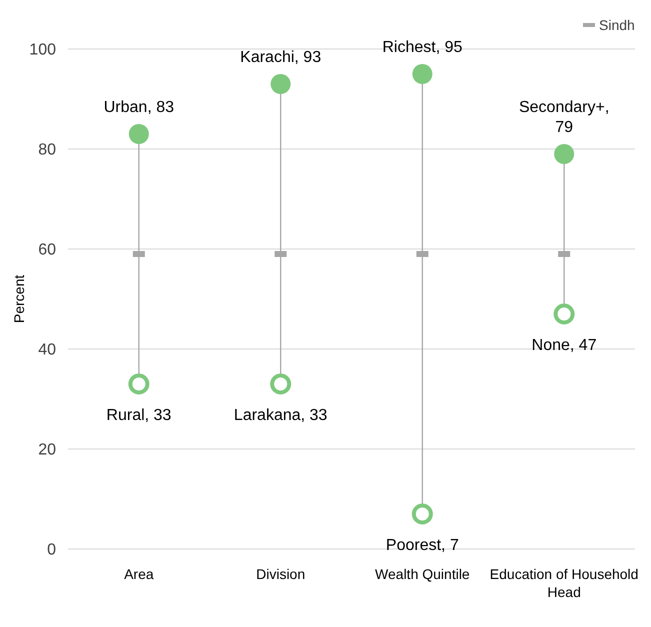 This screenshot has height=627, width=651. I want to click on x-tick-label: Wealth Quintile, so click(422, 574).